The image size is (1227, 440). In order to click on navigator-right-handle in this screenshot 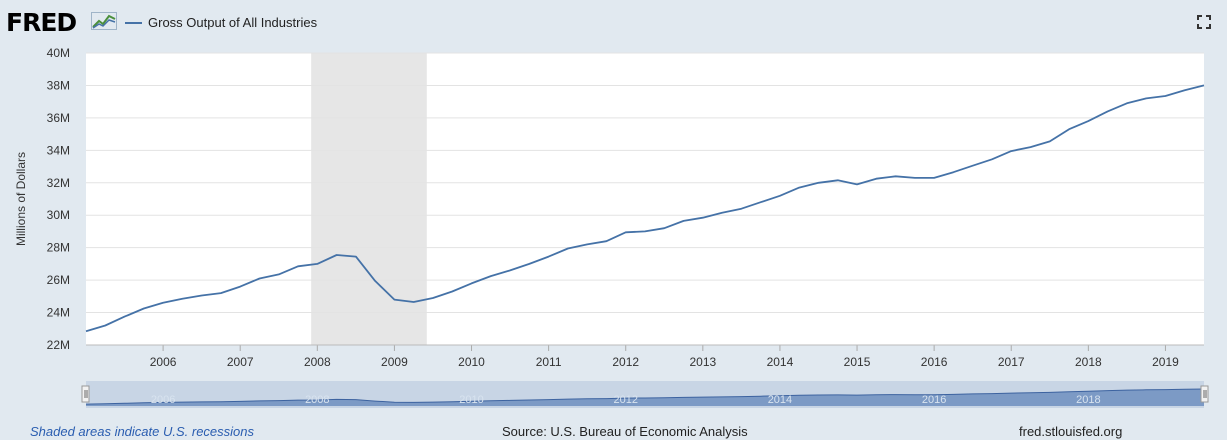, I will do `click(1204, 394)`.